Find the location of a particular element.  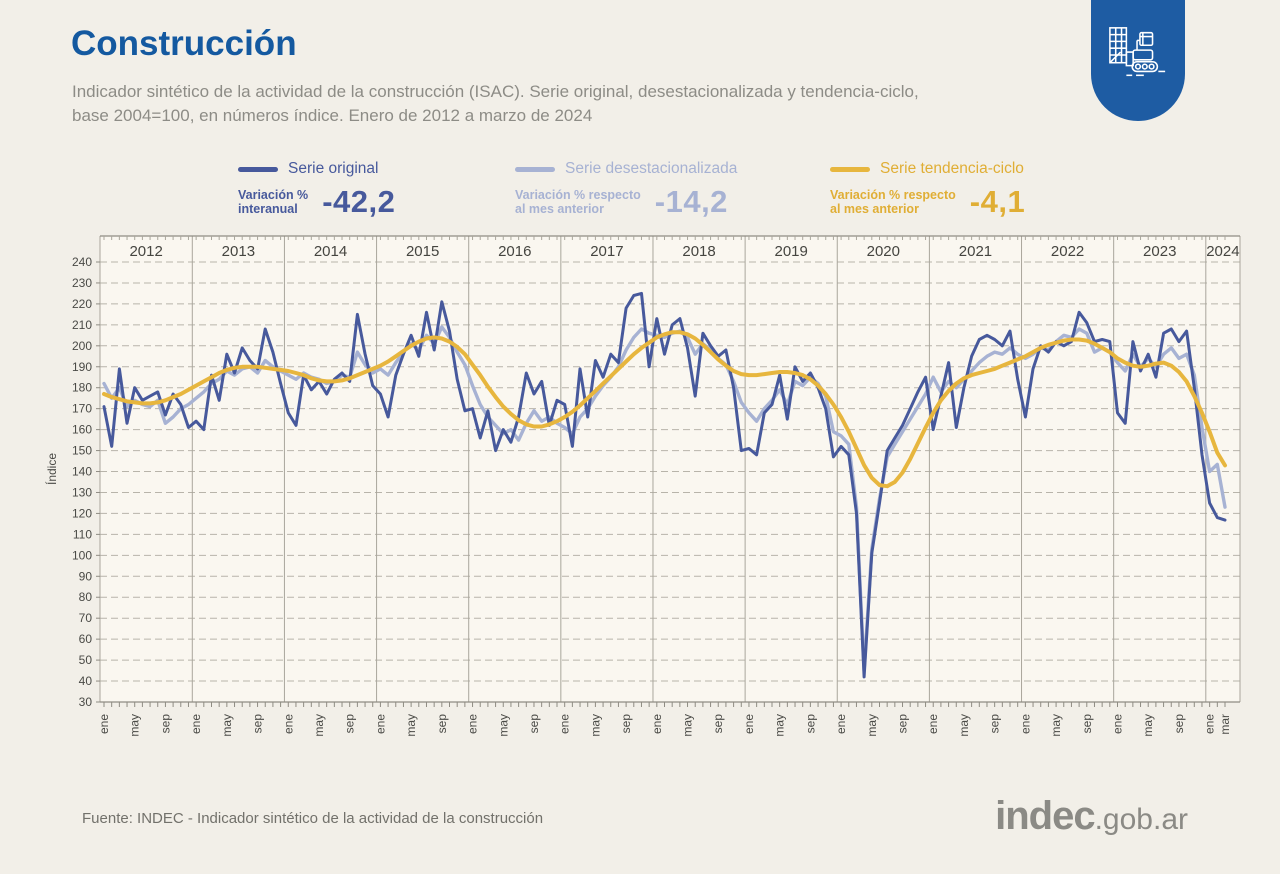

y-tick-label: 100 is located at coordinates (82, 555).